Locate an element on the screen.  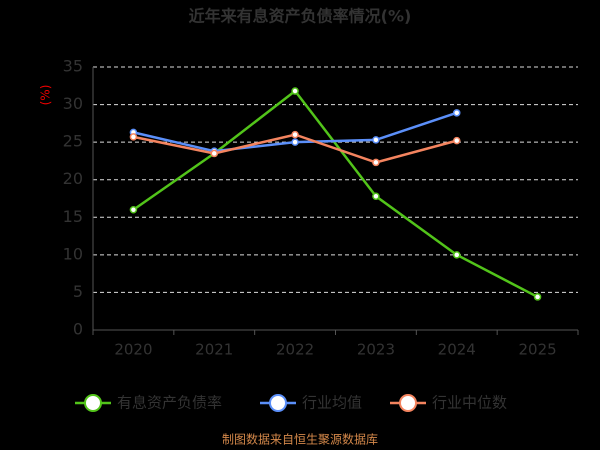
x-tick-label: 2024 is located at coordinates (457, 350).